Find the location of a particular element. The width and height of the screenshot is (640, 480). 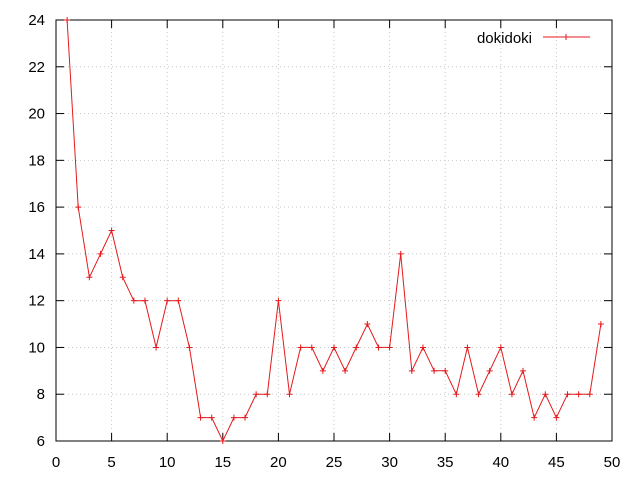

x-tick-label: 5 is located at coordinates (111, 462).